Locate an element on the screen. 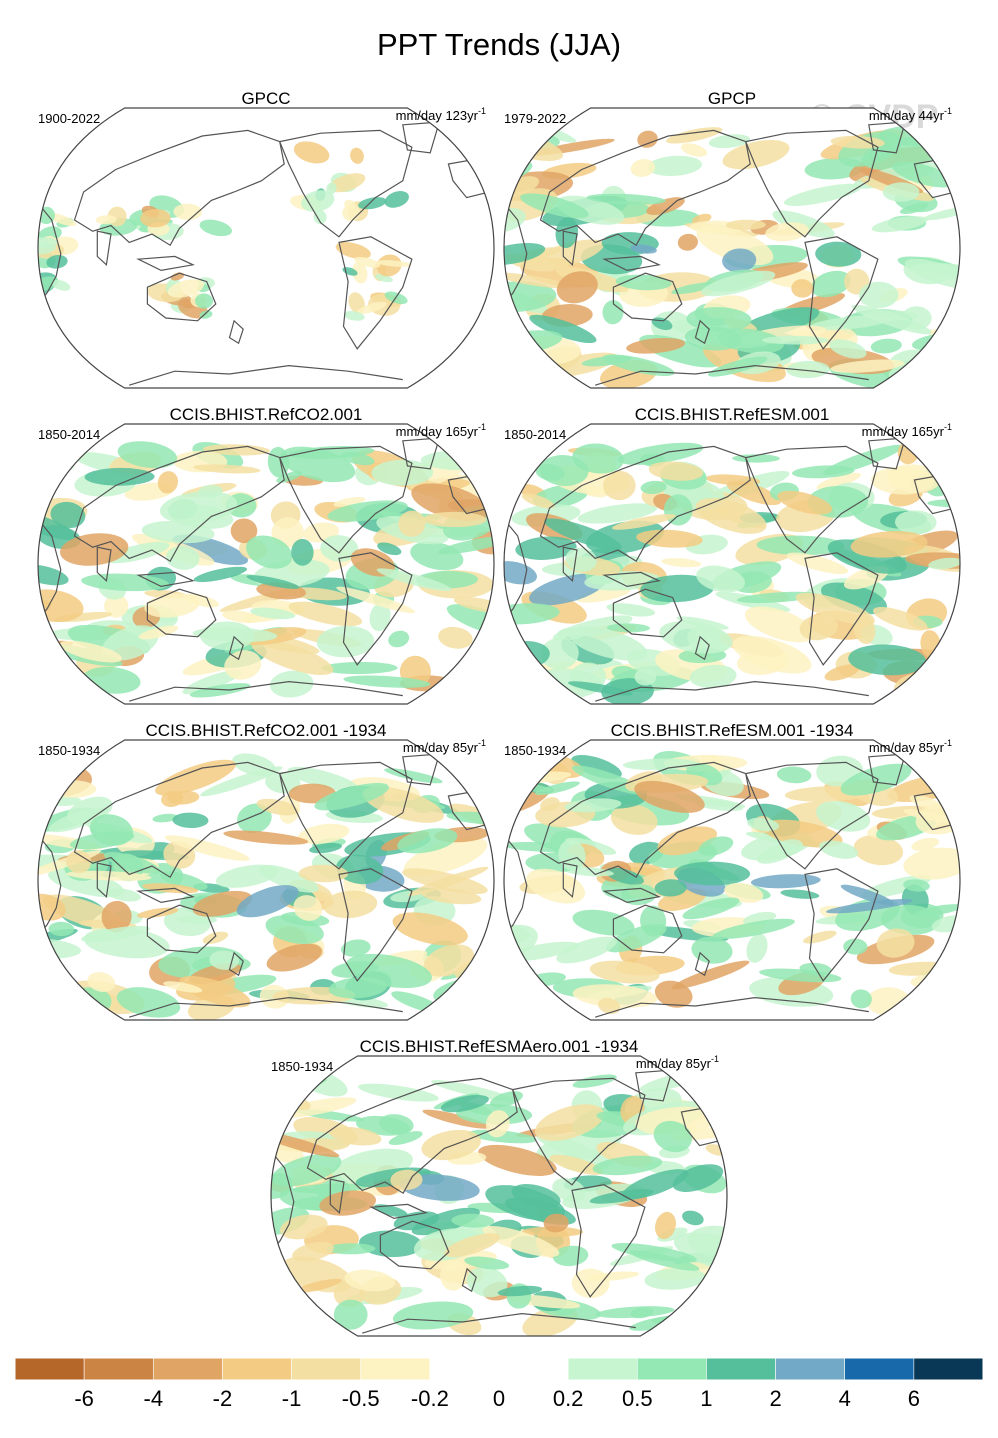 This screenshot has width=998, height=1438. trend-field is located at coordinates (732, 572).